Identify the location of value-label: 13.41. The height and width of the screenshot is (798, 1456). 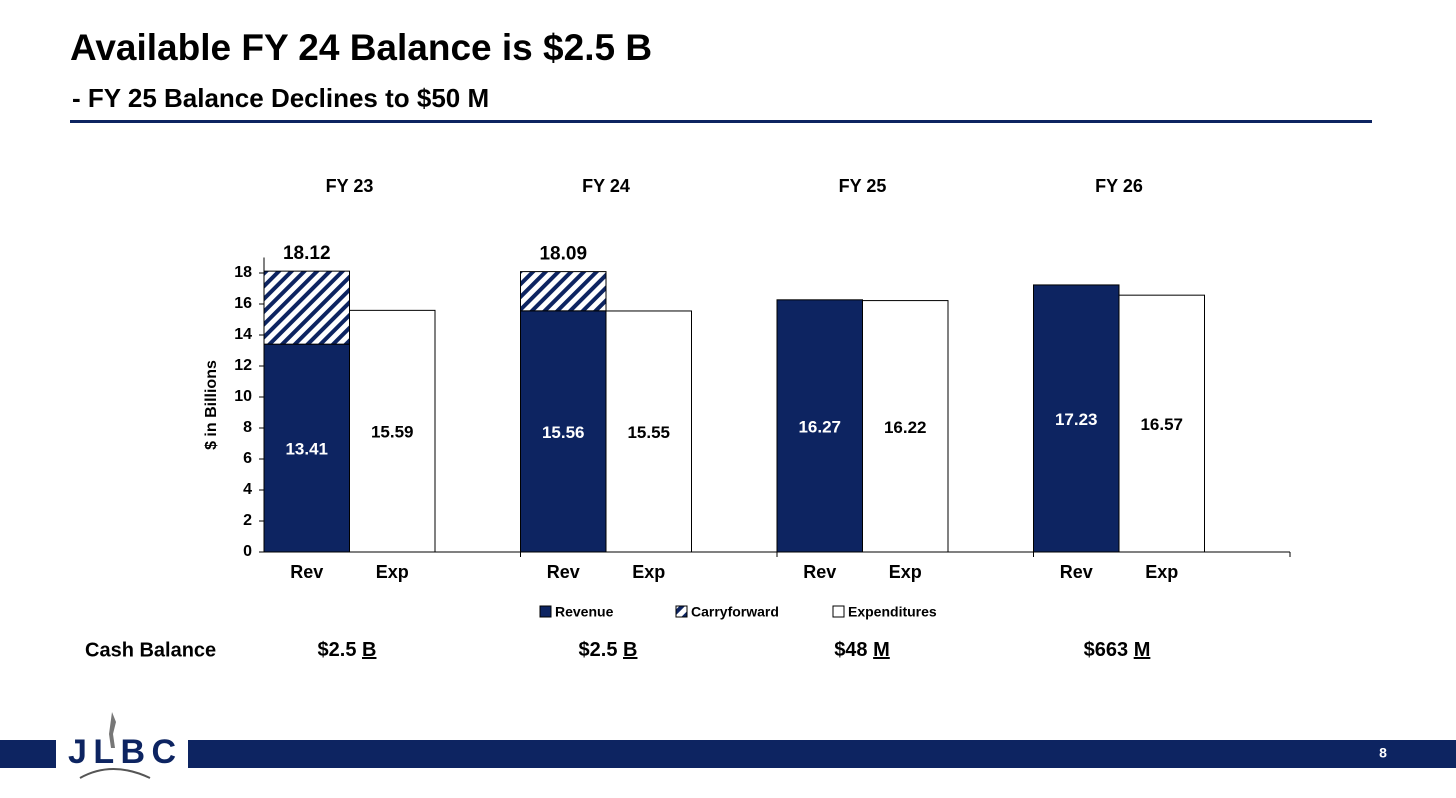
(306, 449).